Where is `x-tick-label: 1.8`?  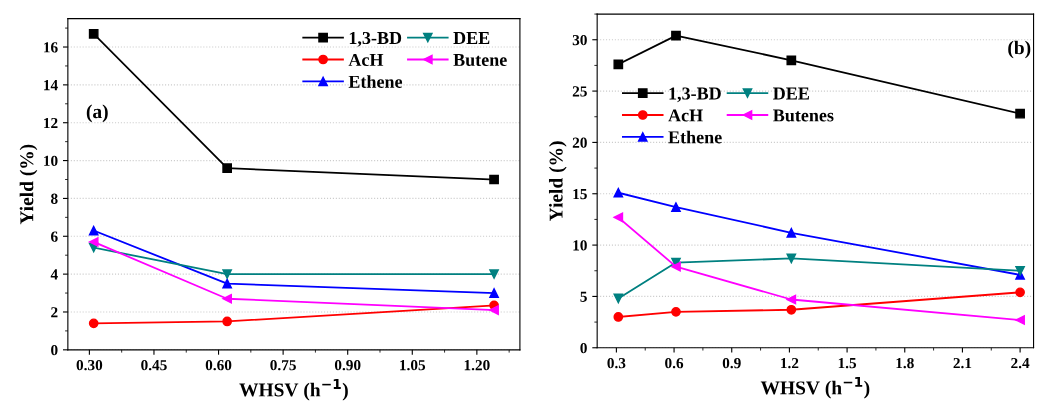 x-tick-label: 1.8 is located at coordinates (905, 363).